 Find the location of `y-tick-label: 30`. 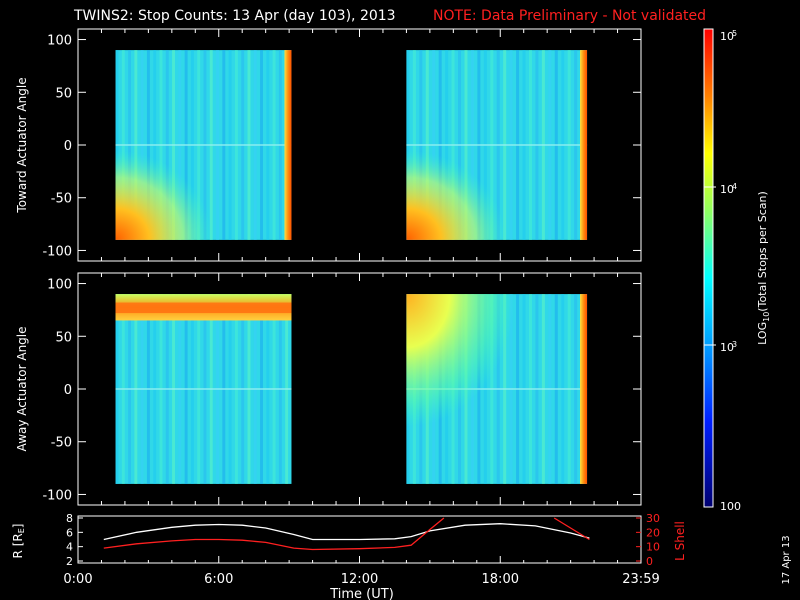

y-tick-label: 30 is located at coordinates (653, 518).